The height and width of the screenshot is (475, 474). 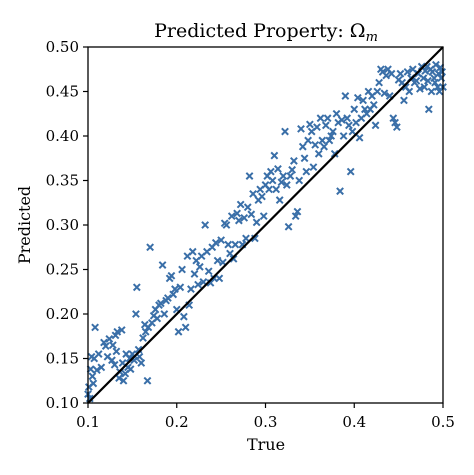 I want to click on chart-title-subscript: m, so click(x=372, y=37).